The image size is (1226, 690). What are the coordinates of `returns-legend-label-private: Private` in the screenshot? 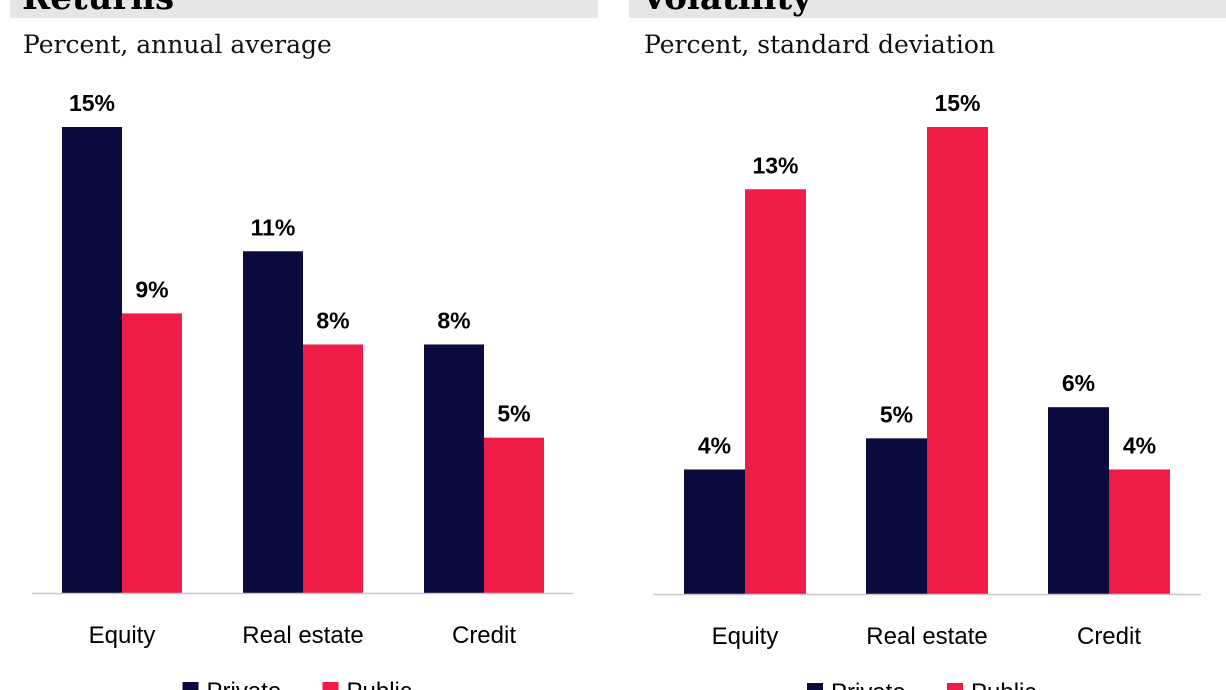 It's located at (244, 684).